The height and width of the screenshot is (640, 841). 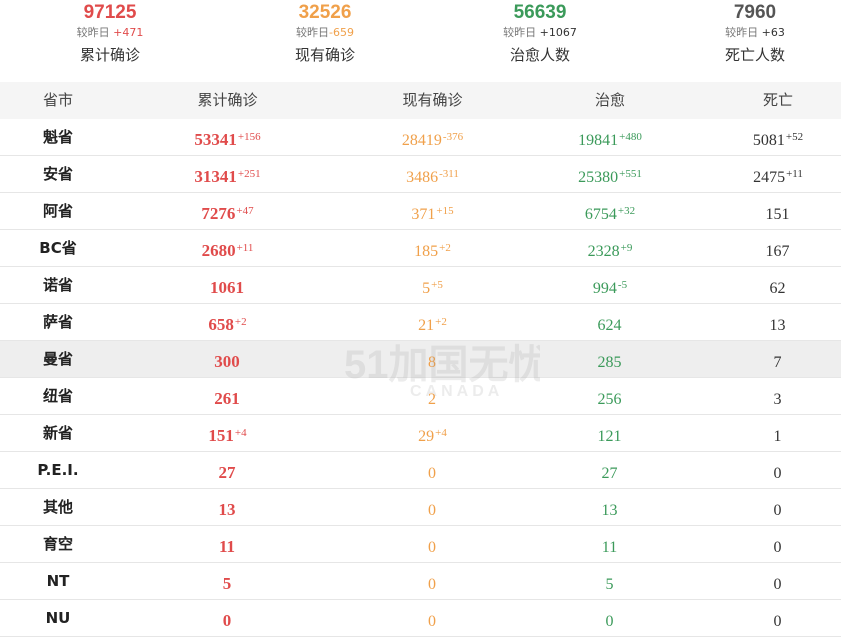 I want to click on cell-current-value: 5, so click(x=426, y=288).